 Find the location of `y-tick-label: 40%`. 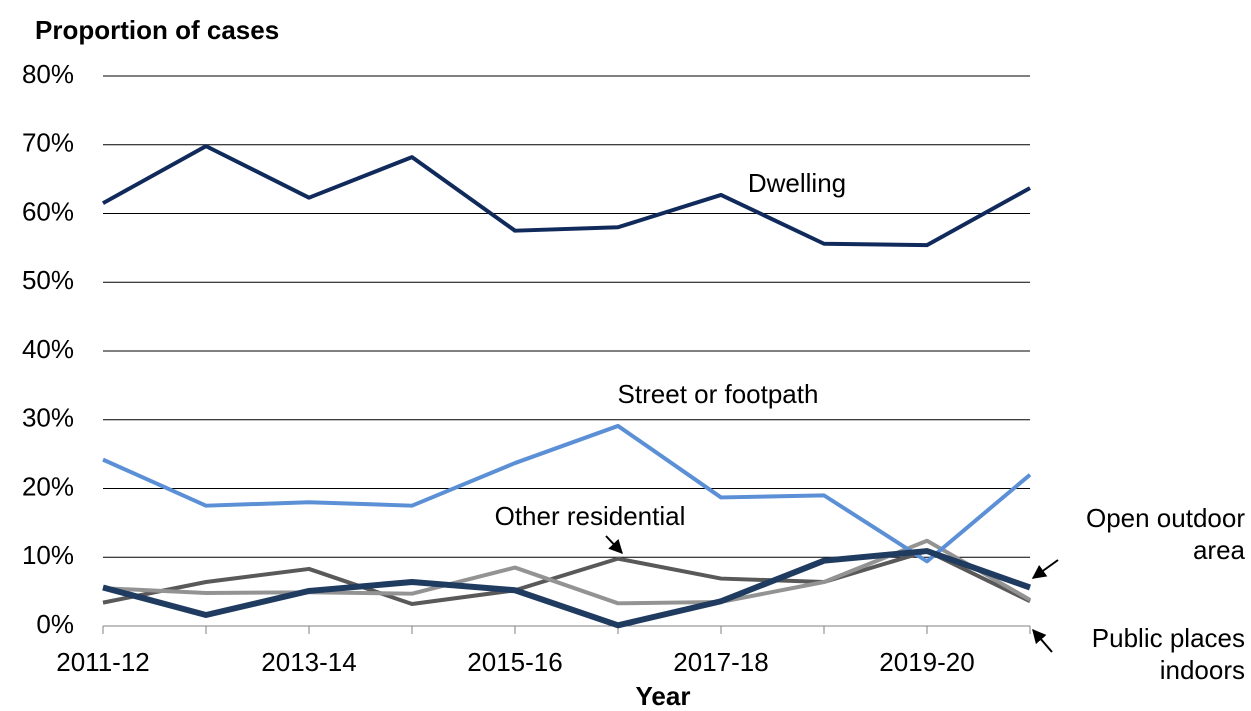

y-tick-label: 40% is located at coordinates (48, 349).